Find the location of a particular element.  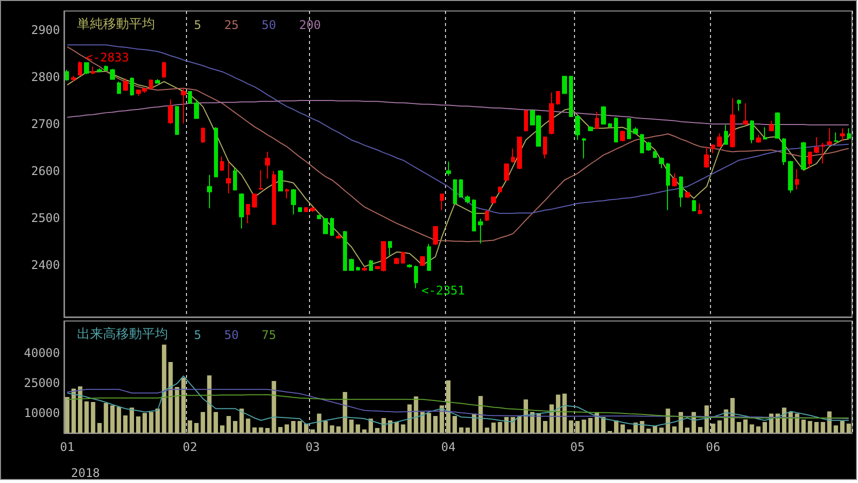

y-tick-label: 2800 is located at coordinates (45, 77).